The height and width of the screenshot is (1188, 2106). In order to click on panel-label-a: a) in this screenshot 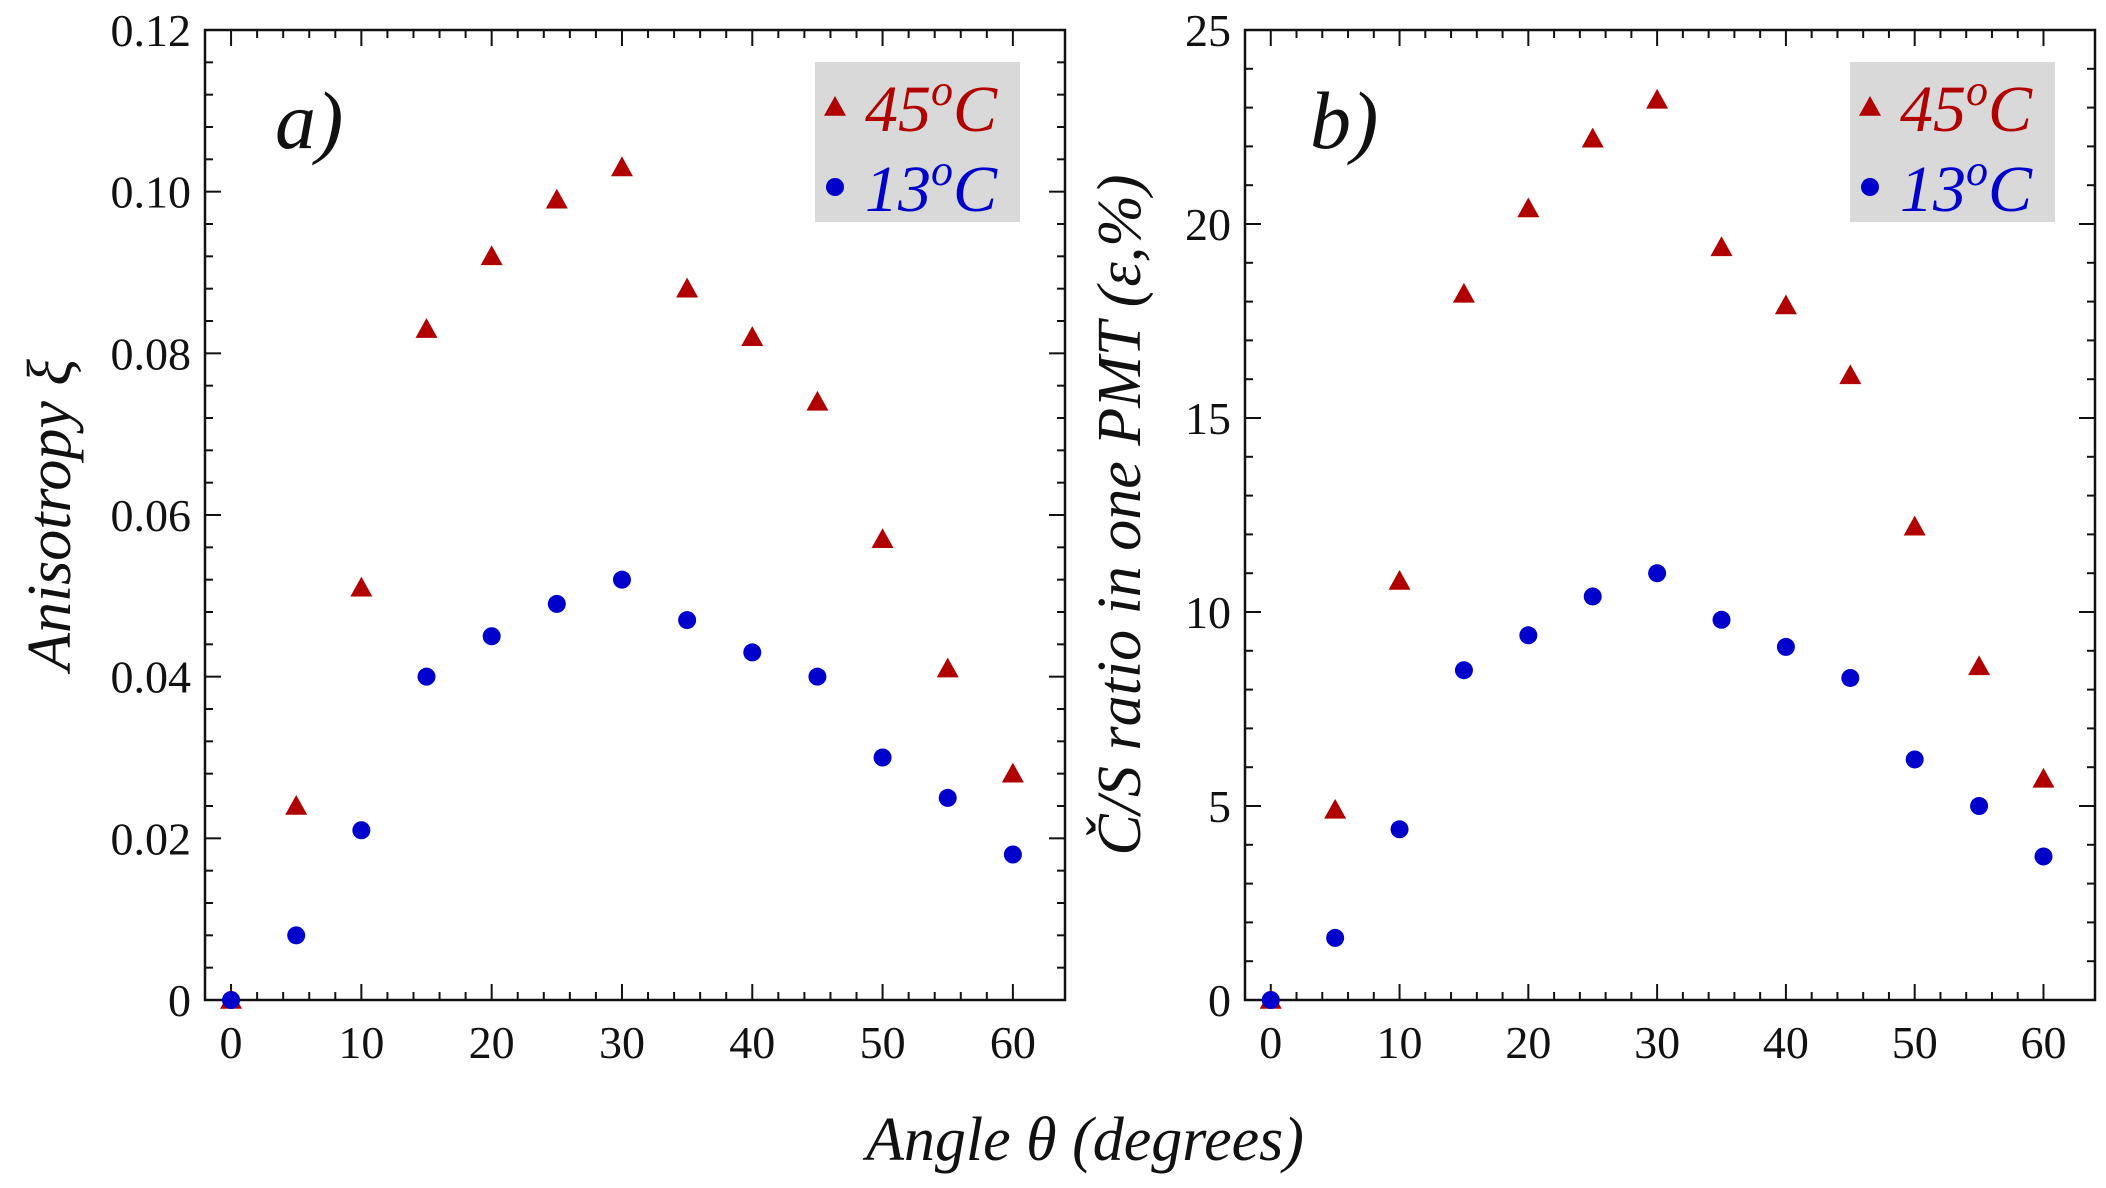, I will do `click(309, 120)`.